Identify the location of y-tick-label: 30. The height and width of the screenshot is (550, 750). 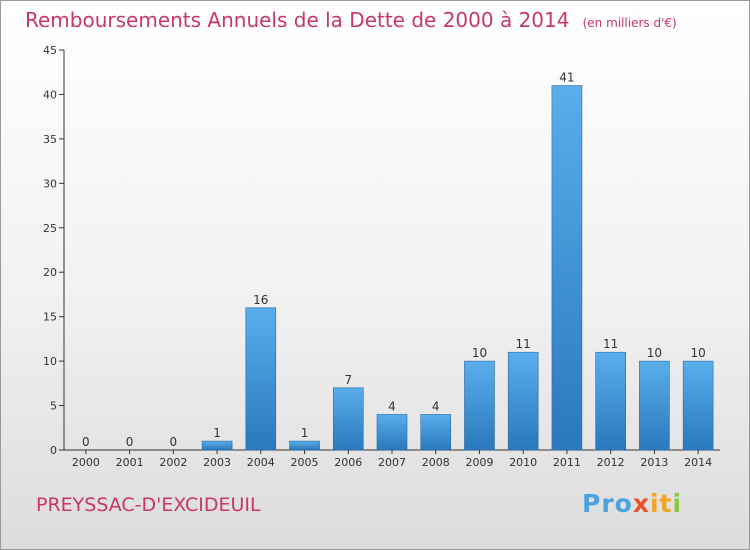
(50, 183).